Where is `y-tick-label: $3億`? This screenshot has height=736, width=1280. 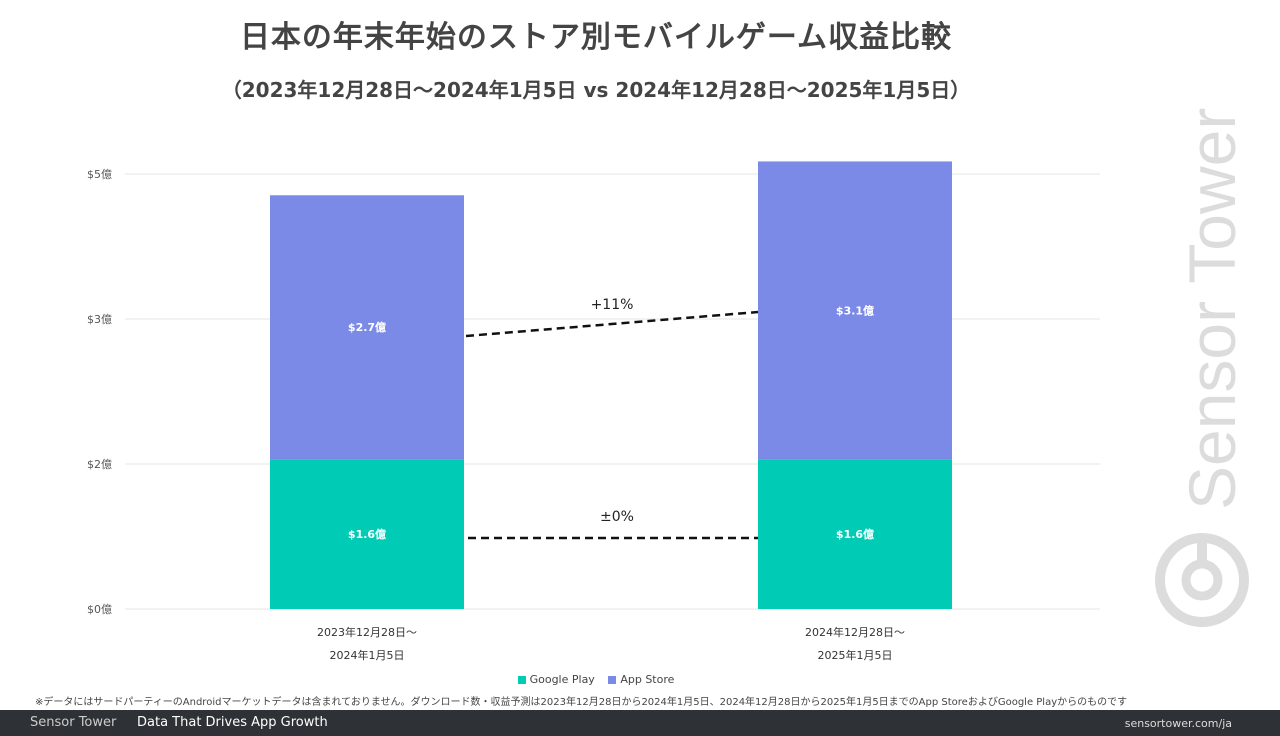
y-tick-label: $3億 is located at coordinates (99, 319).